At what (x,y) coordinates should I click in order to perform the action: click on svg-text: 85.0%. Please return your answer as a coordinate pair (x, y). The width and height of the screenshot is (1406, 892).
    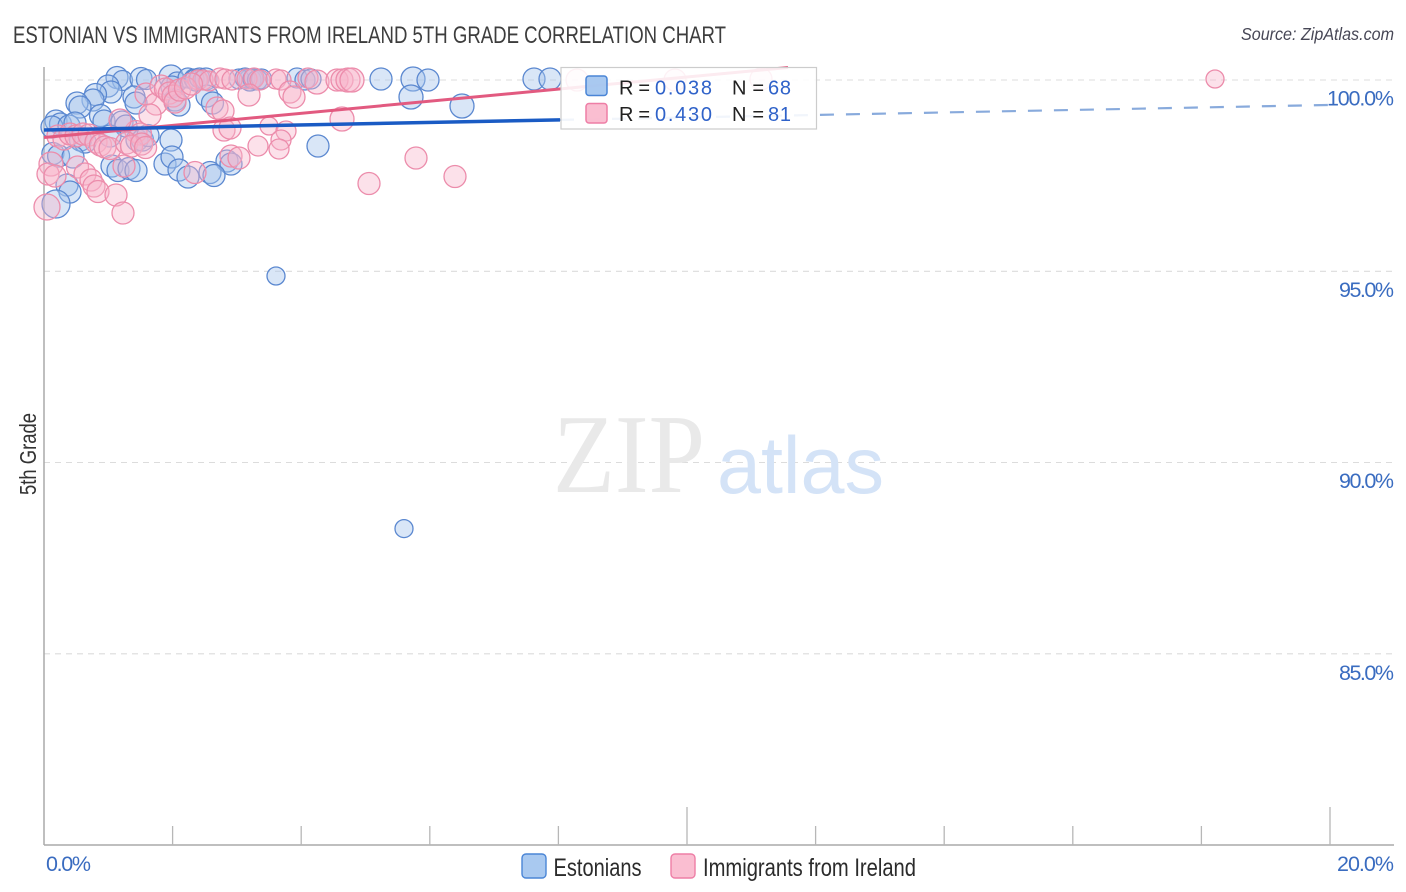
    Looking at the image, I should click on (1366, 673).